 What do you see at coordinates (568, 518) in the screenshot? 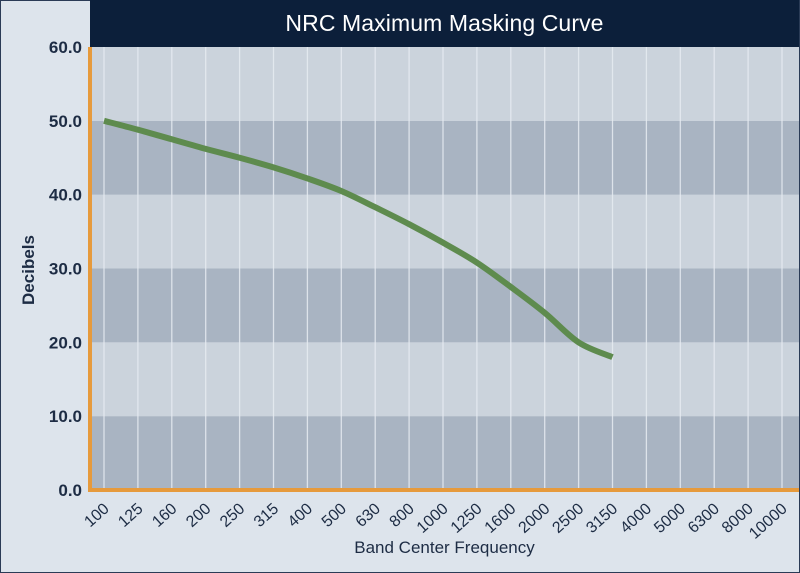
I see `x-tick-label: 2500` at bounding box center [568, 518].